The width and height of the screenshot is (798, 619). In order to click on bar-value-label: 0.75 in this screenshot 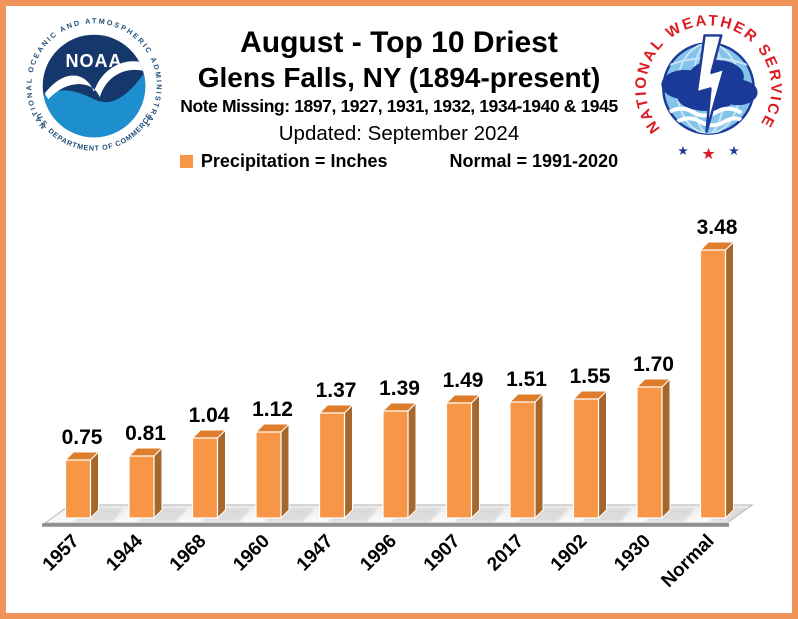, I will do `click(82, 437)`.